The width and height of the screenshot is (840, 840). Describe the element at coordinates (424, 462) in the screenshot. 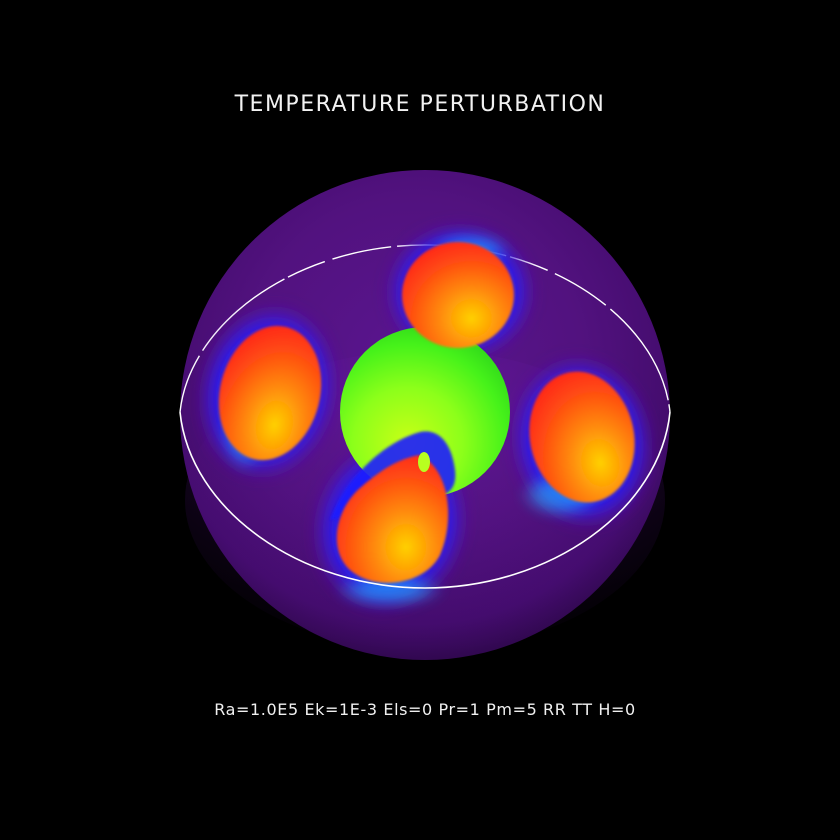

I see `core-glint` at that location.